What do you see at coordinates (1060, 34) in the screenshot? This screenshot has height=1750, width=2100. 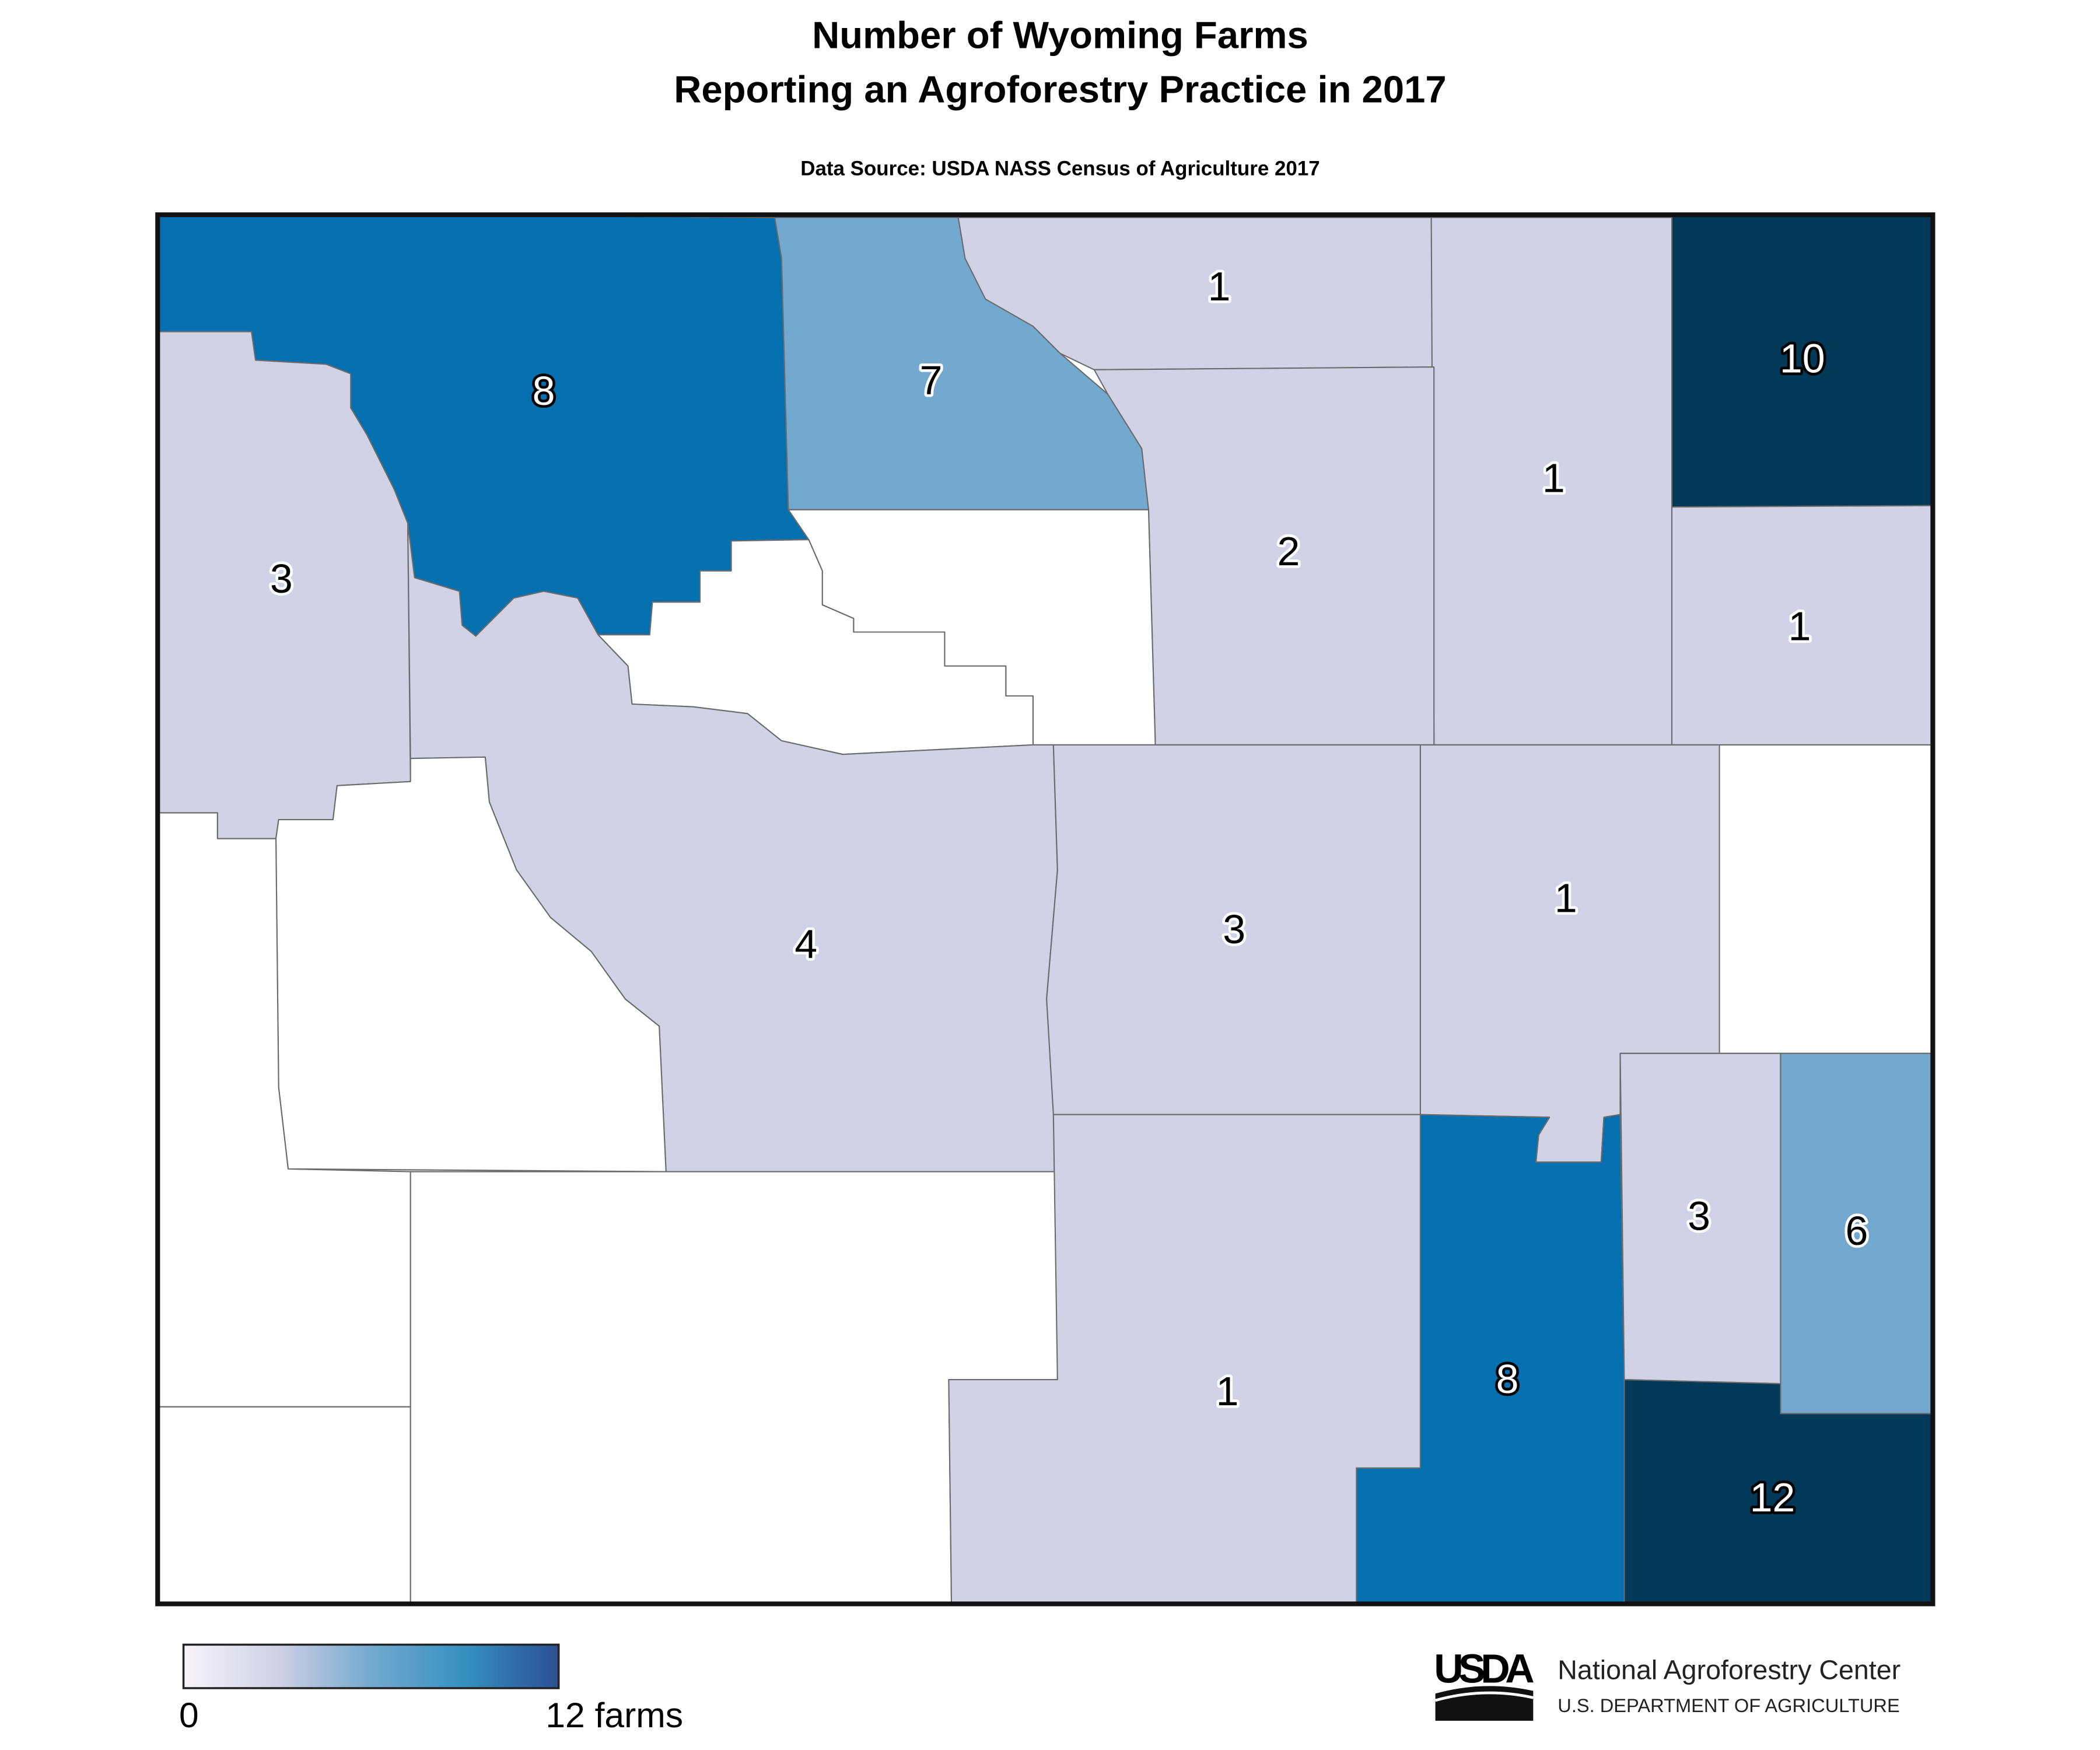 I see `title-line: Number of Wyoming Farms` at bounding box center [1060, 34].